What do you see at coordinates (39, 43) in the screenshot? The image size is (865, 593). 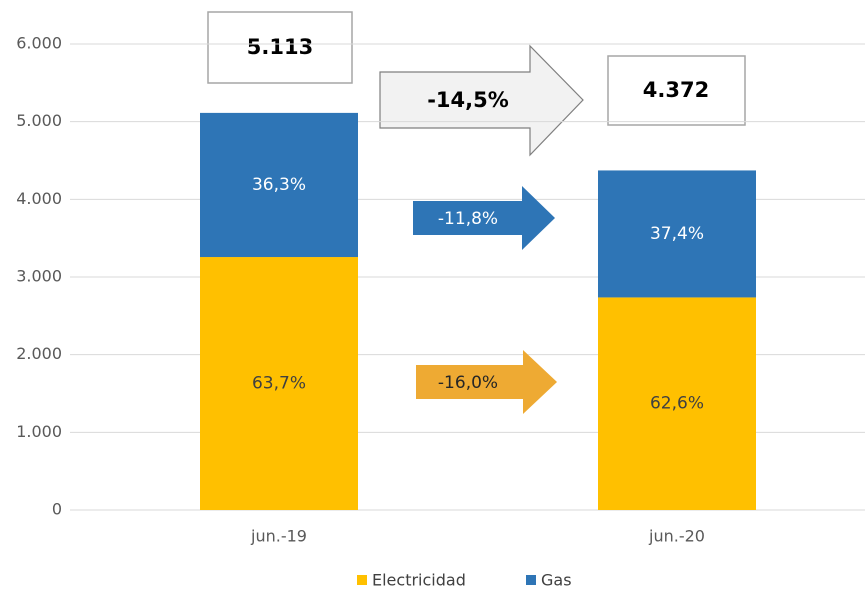 I see `y-tick-label: 6.000` at bounding box center [39, 43].